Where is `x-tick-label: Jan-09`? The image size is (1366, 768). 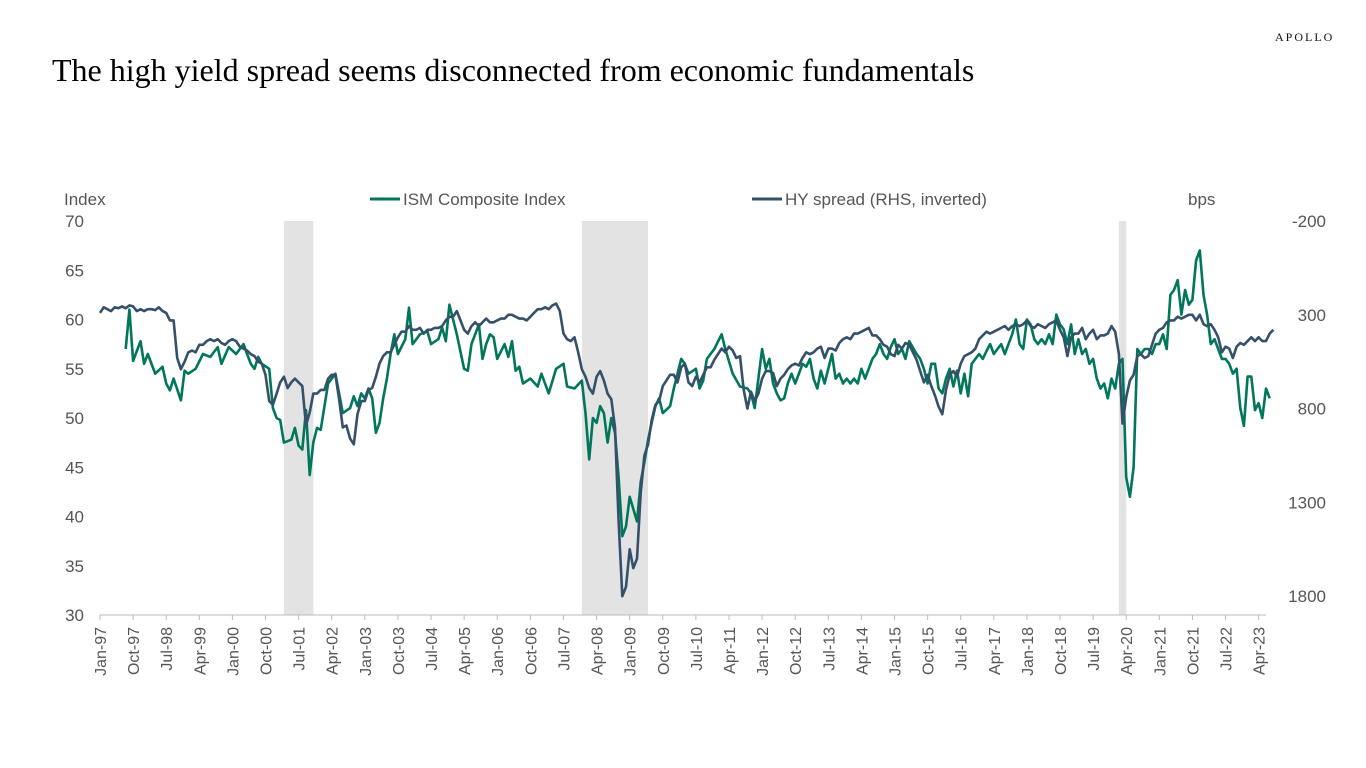 x-tick-label: Jan-09 is located at coordinates (631, 651).